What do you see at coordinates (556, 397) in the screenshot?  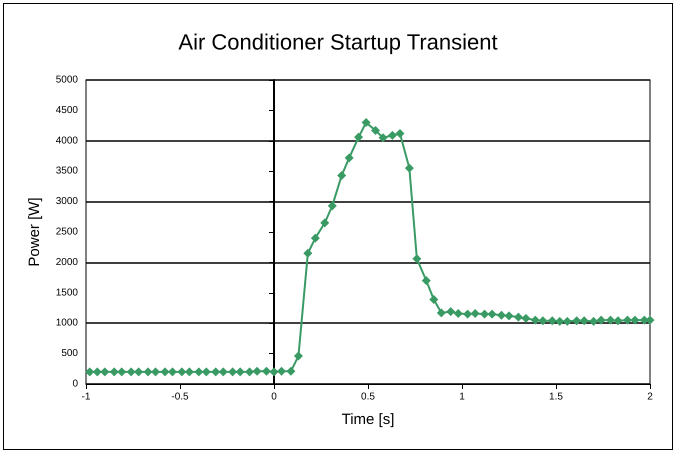 I see `x-tick-label: 1.5` at bounding box center [556, 397].